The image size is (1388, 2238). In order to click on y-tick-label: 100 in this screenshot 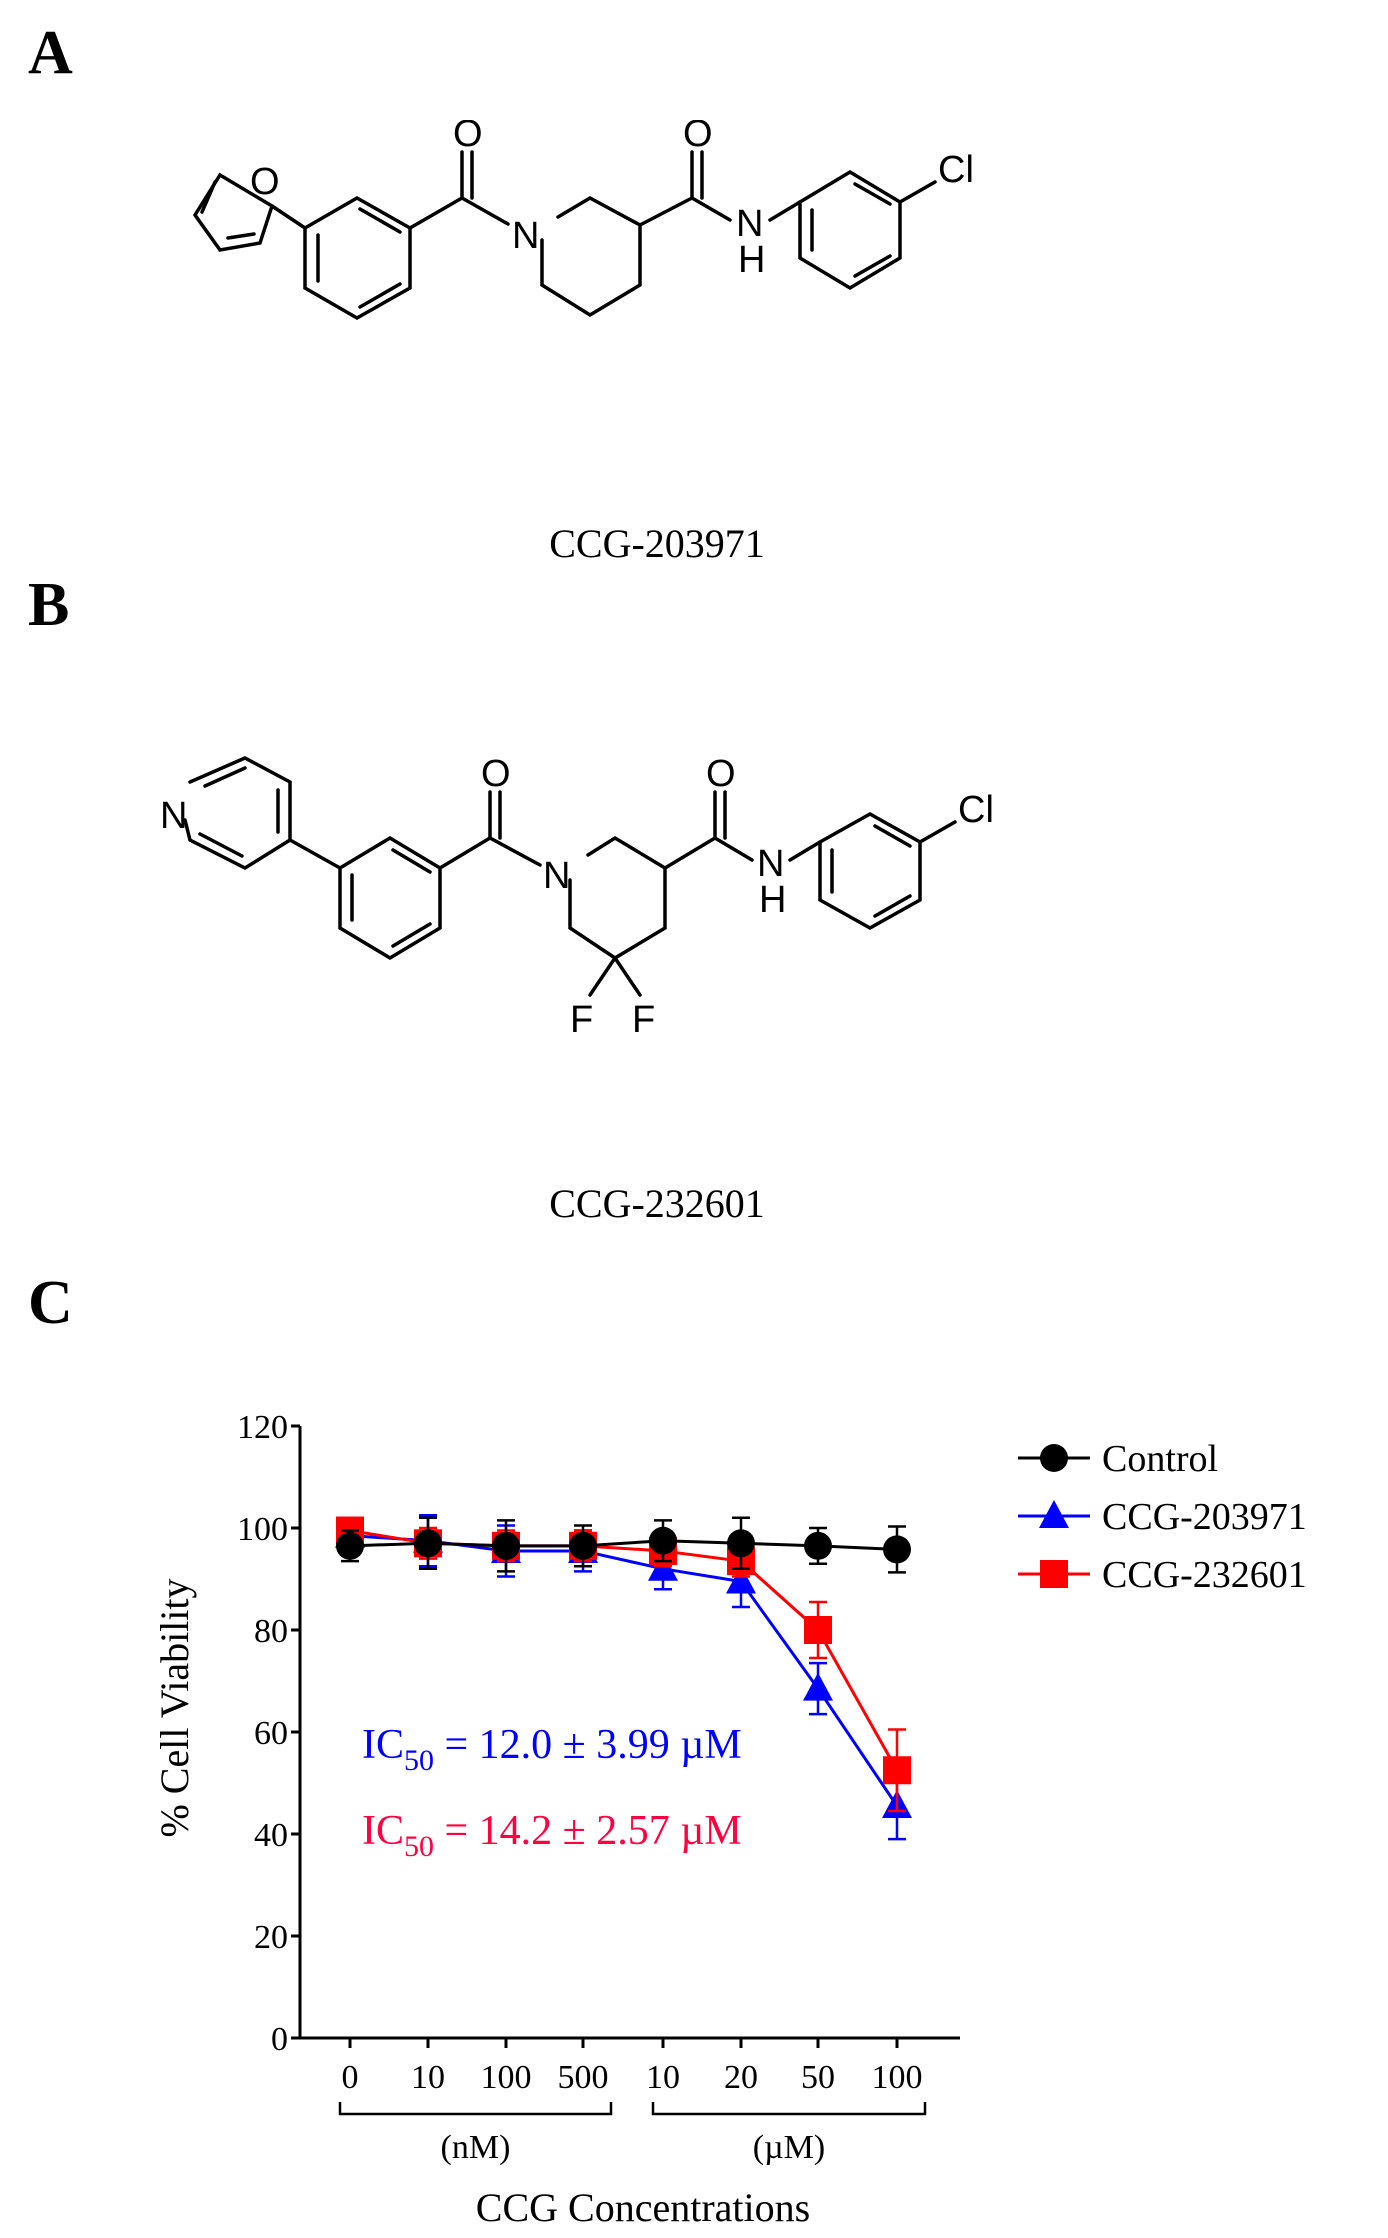, I will do `click(262, 1529)`.